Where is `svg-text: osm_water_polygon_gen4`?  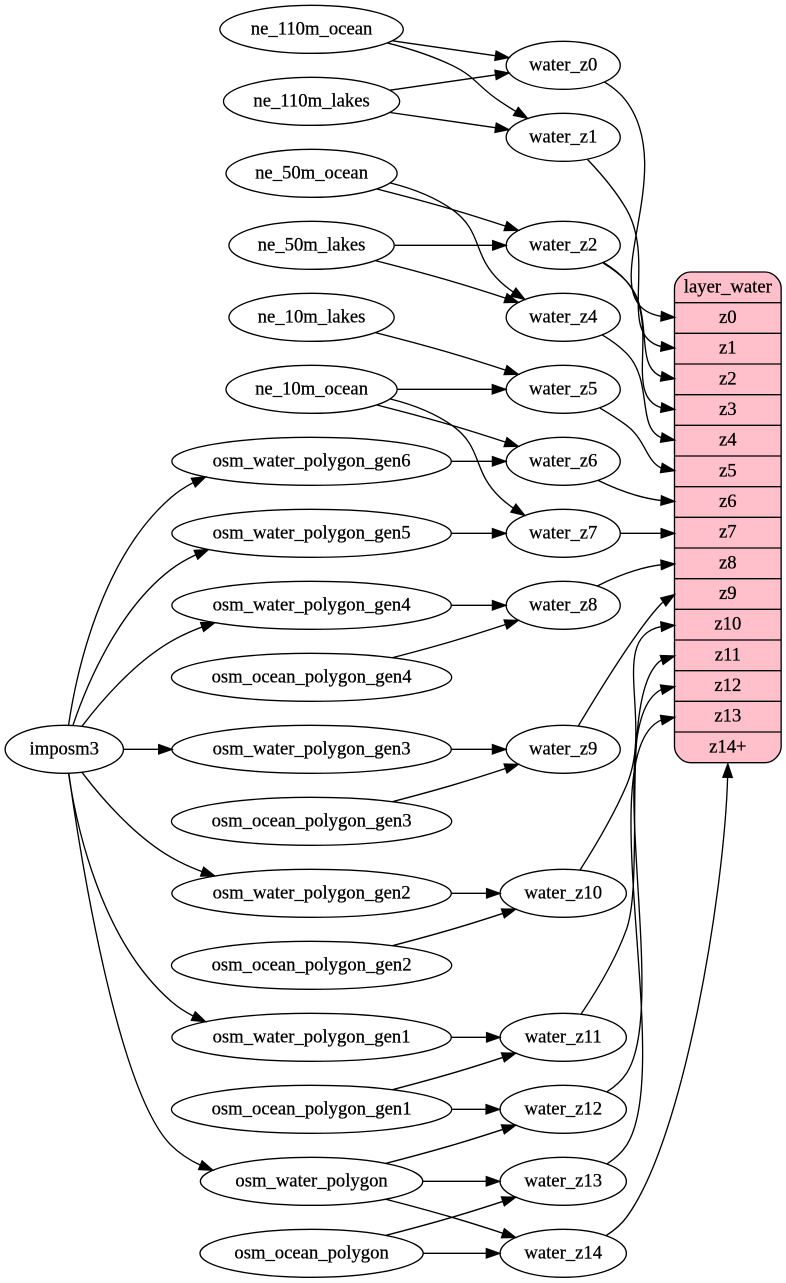 svg-text: osm_water_polygon_gen4 is located at coordinates (312, 604).